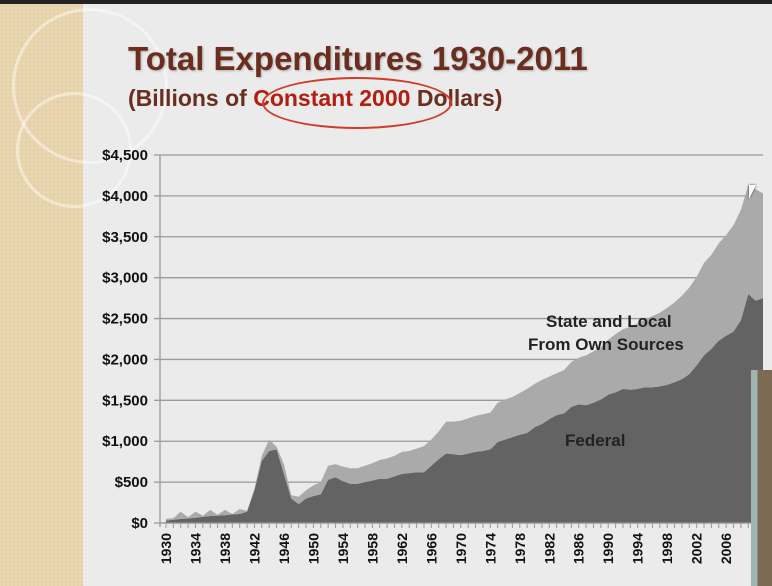  I want to click on x-tick-label: 1994, so click(638, 548).